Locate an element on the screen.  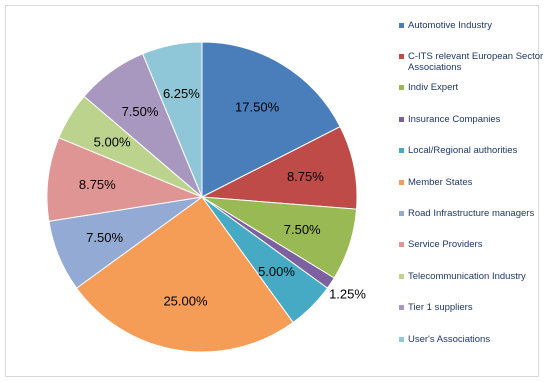
legend-label: Telecommunication Industry is located at coordinates (467, 276).